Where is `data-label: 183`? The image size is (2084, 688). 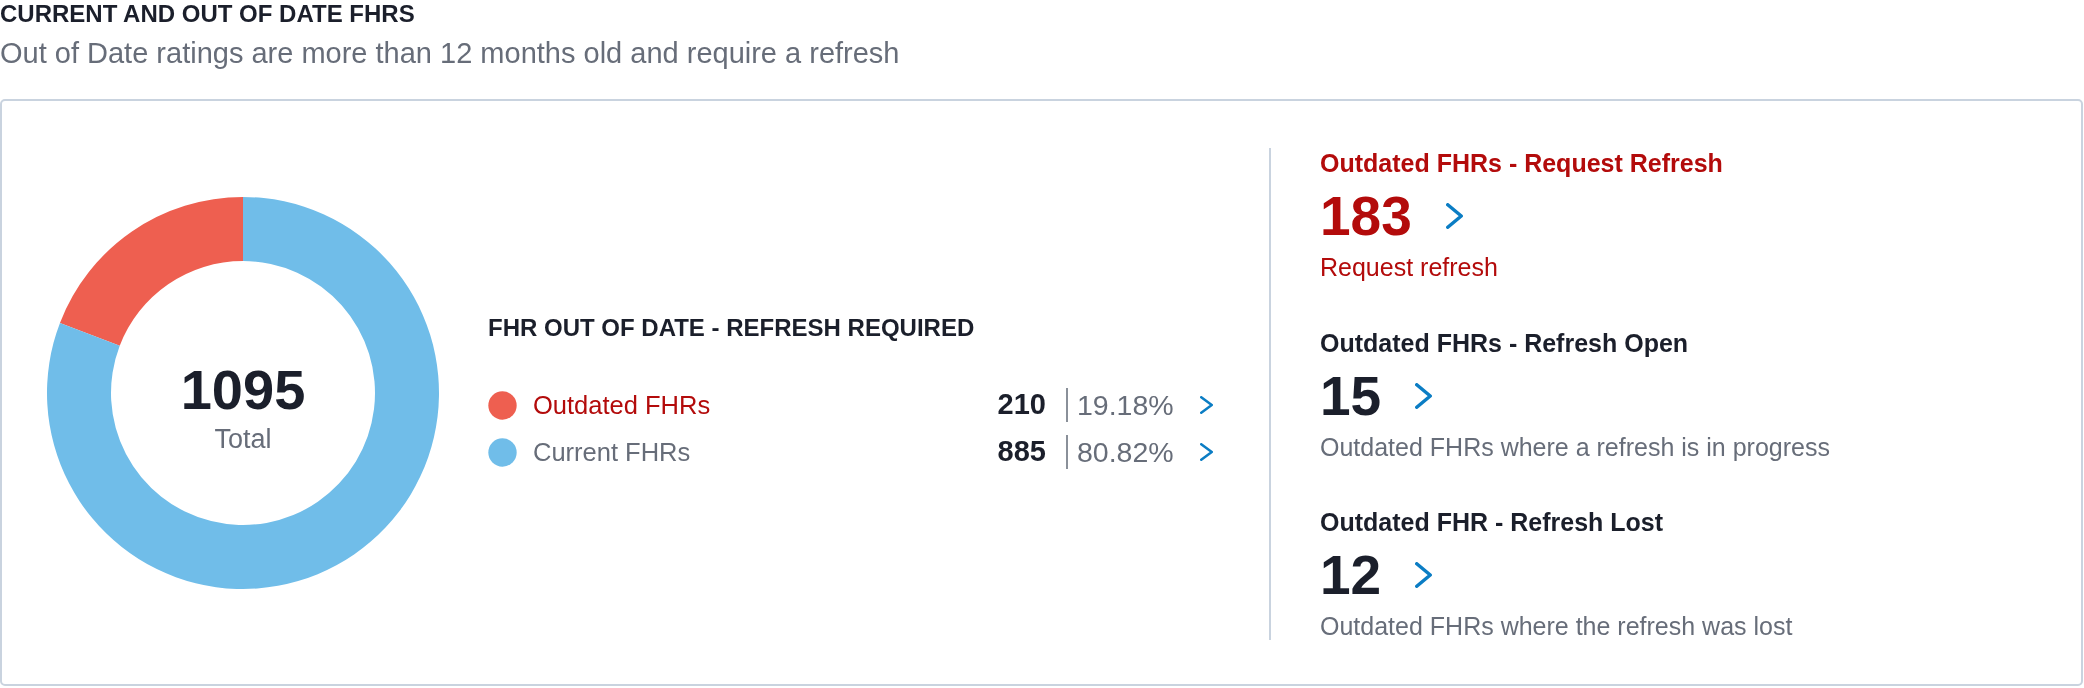
data-label: 183 is located at coordinates (1366, 216).